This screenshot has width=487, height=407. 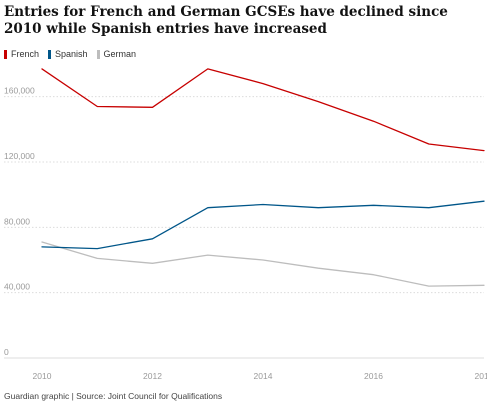 I want to click on legend-label-spanish: Spanish, so click(x=71, y=54).